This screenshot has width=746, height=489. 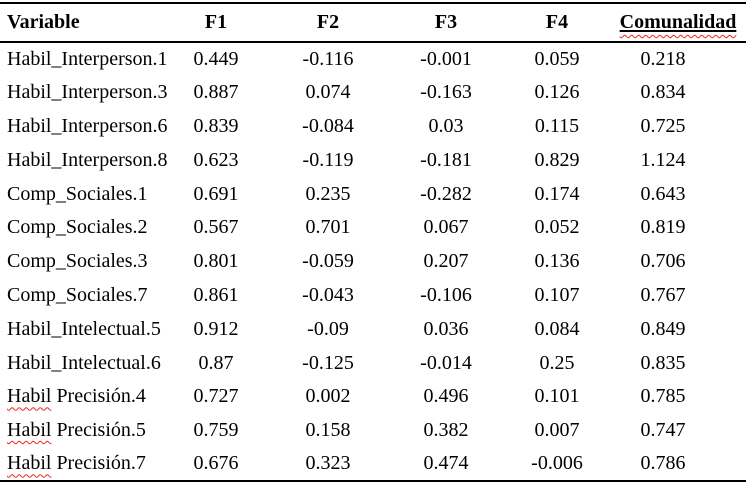 I want to click on cell-f2: 0.074, so click(x=328, y=92).